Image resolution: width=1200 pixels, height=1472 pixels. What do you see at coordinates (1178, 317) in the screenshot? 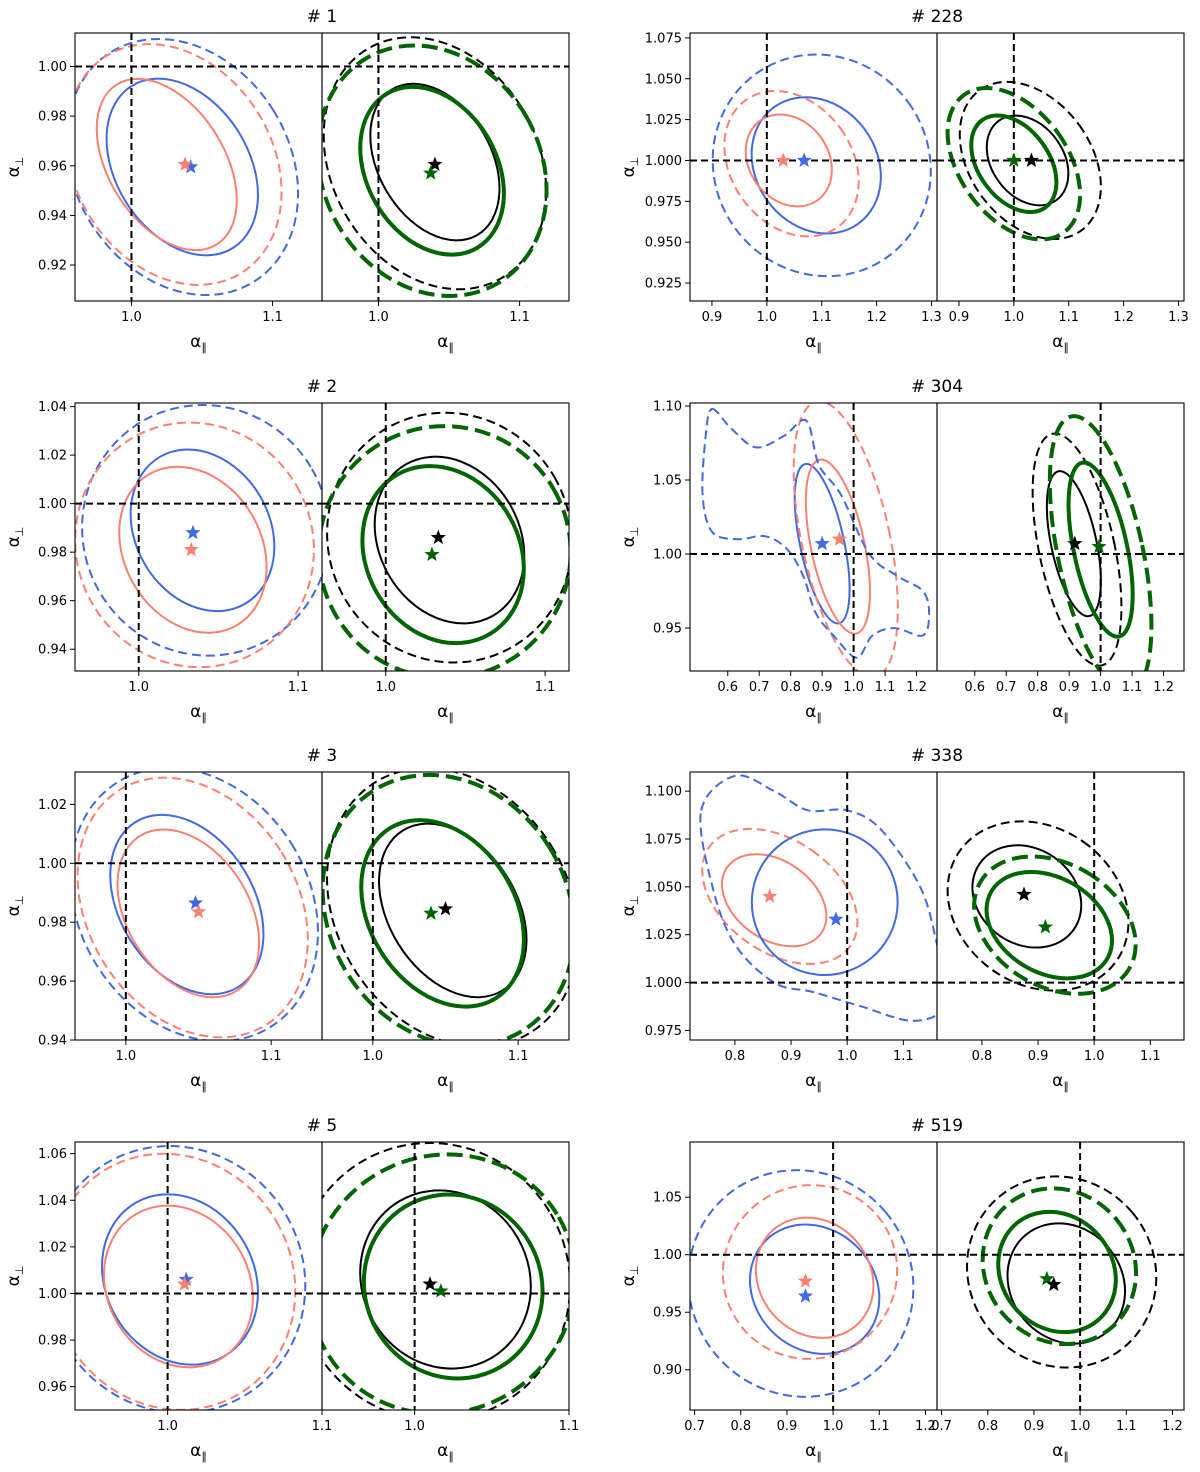
I see `x-tick-label: 1.3` at bounding box center [1178, 317].